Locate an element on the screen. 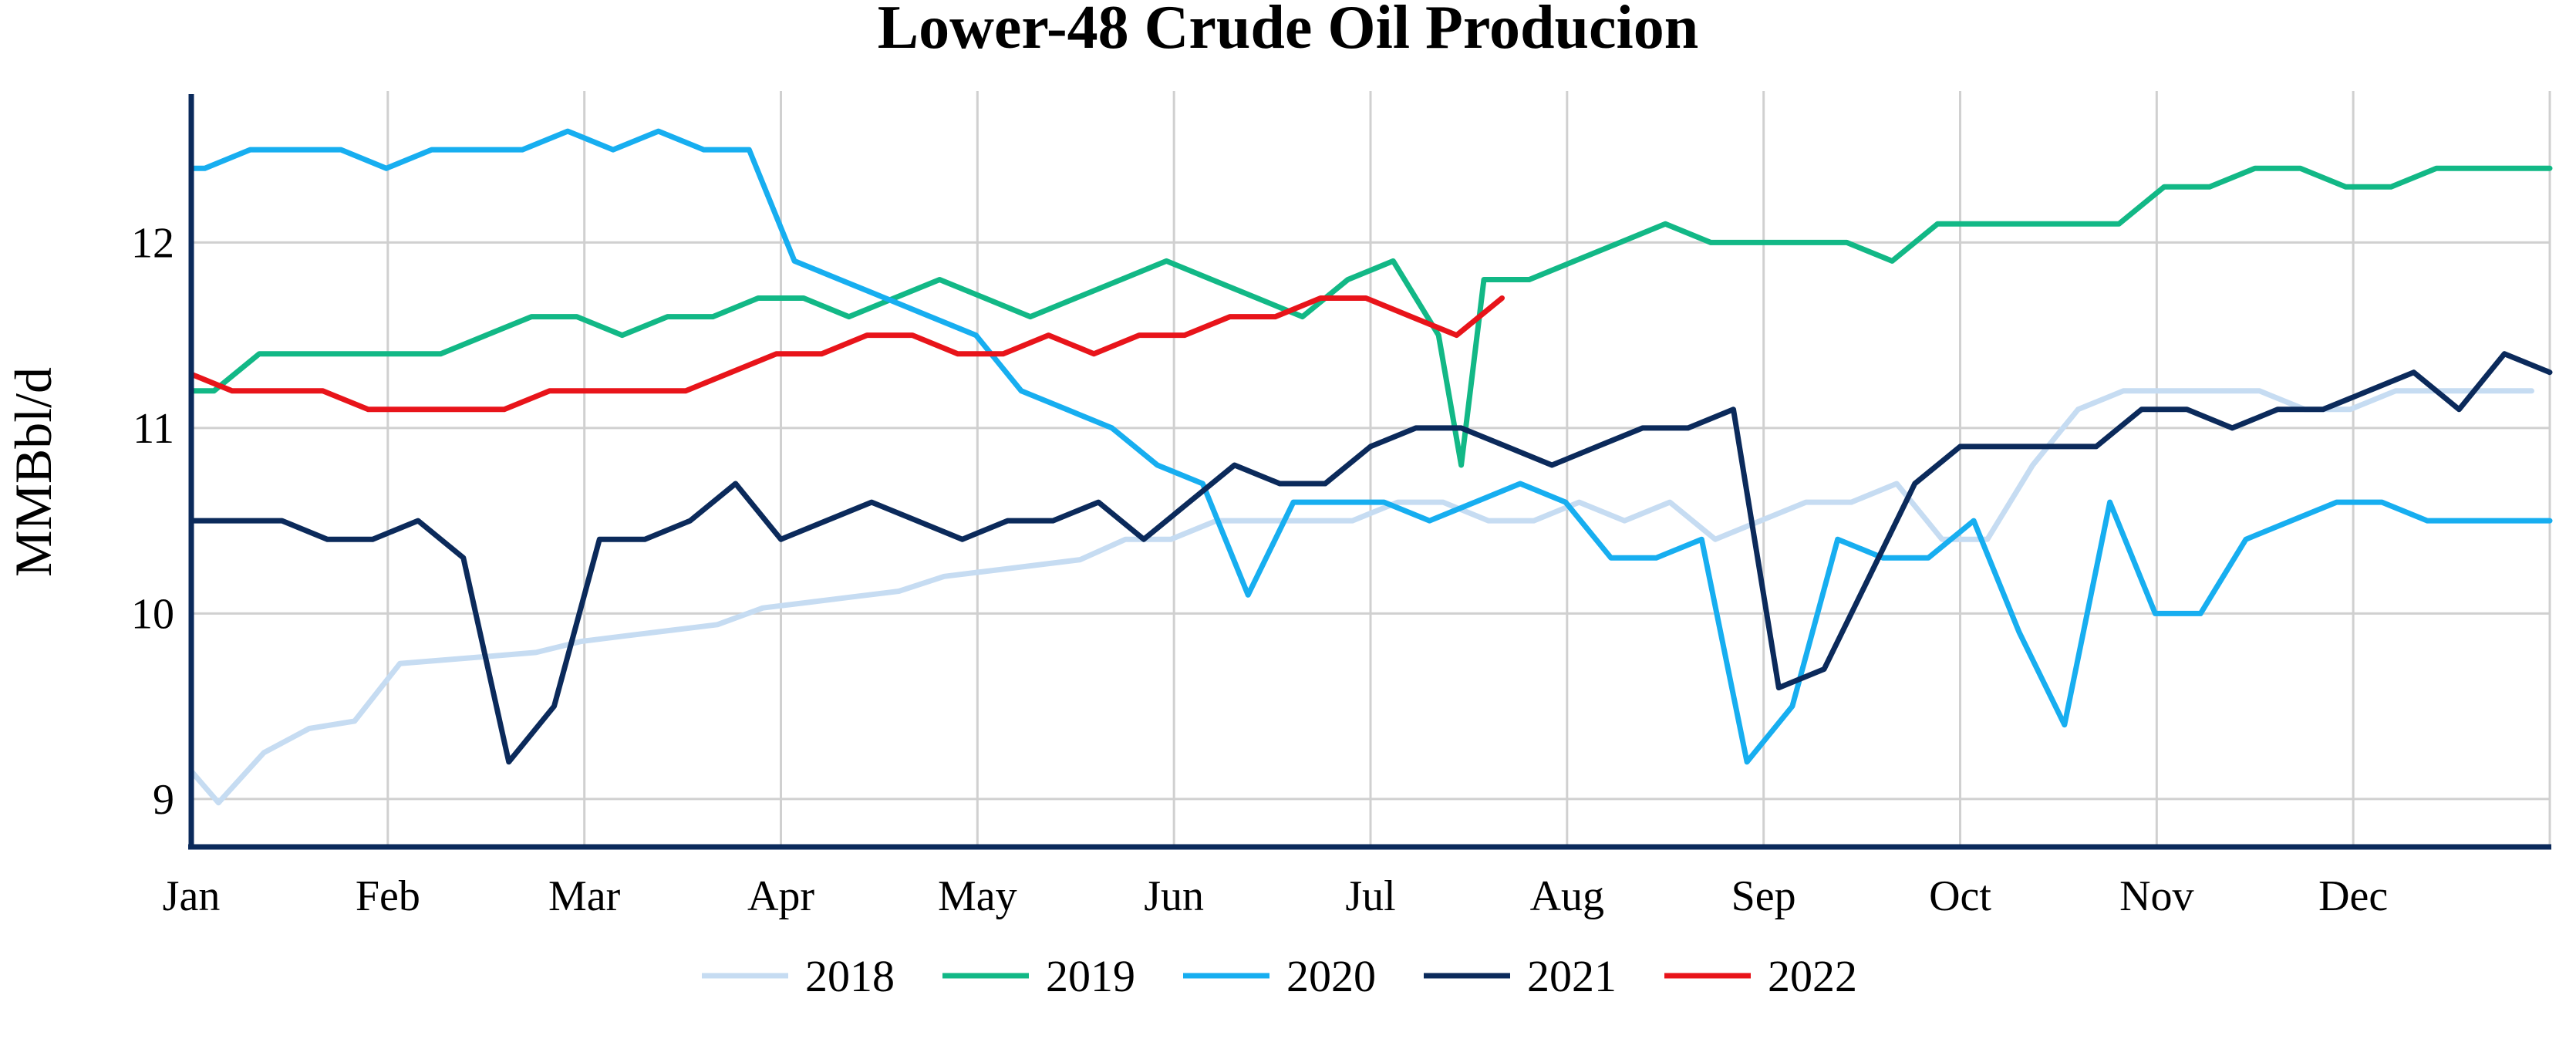  legend-item-2019: 2019 is located at coordinates (1038, 976).